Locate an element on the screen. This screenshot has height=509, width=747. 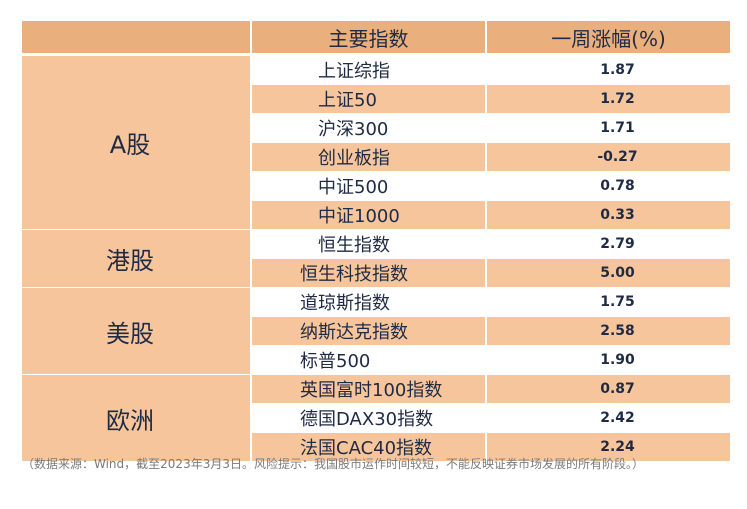
index-change-value: 2.42 is located at coordinates (608, 418).